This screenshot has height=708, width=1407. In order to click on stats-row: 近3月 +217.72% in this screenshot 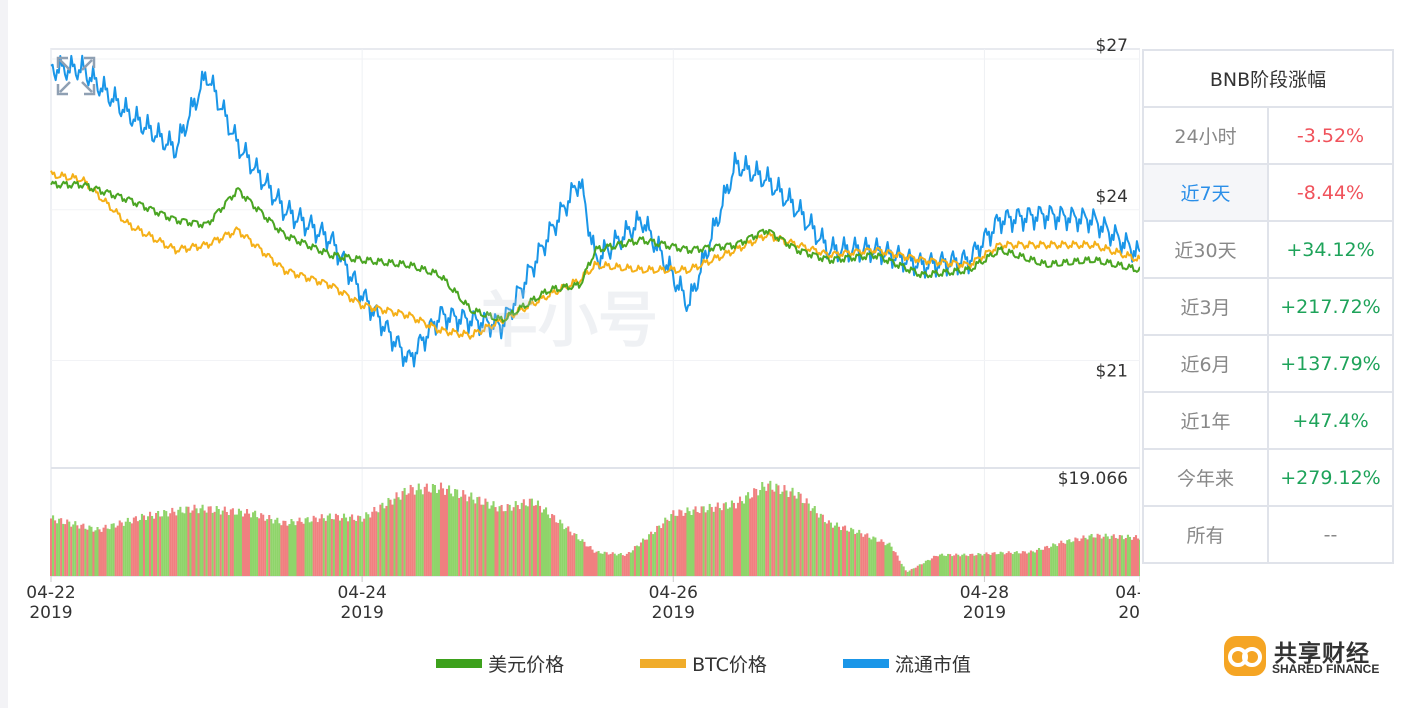, I will do `click(1268, 306)`.